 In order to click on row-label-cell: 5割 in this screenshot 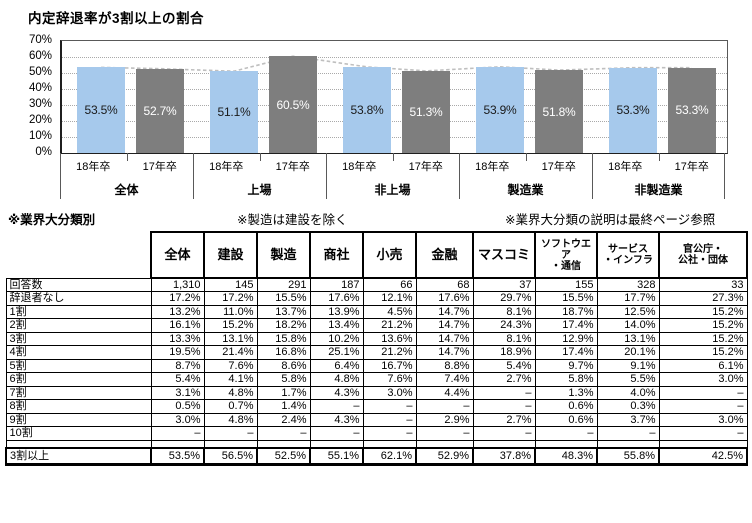, I will do `click(78, 366)`.